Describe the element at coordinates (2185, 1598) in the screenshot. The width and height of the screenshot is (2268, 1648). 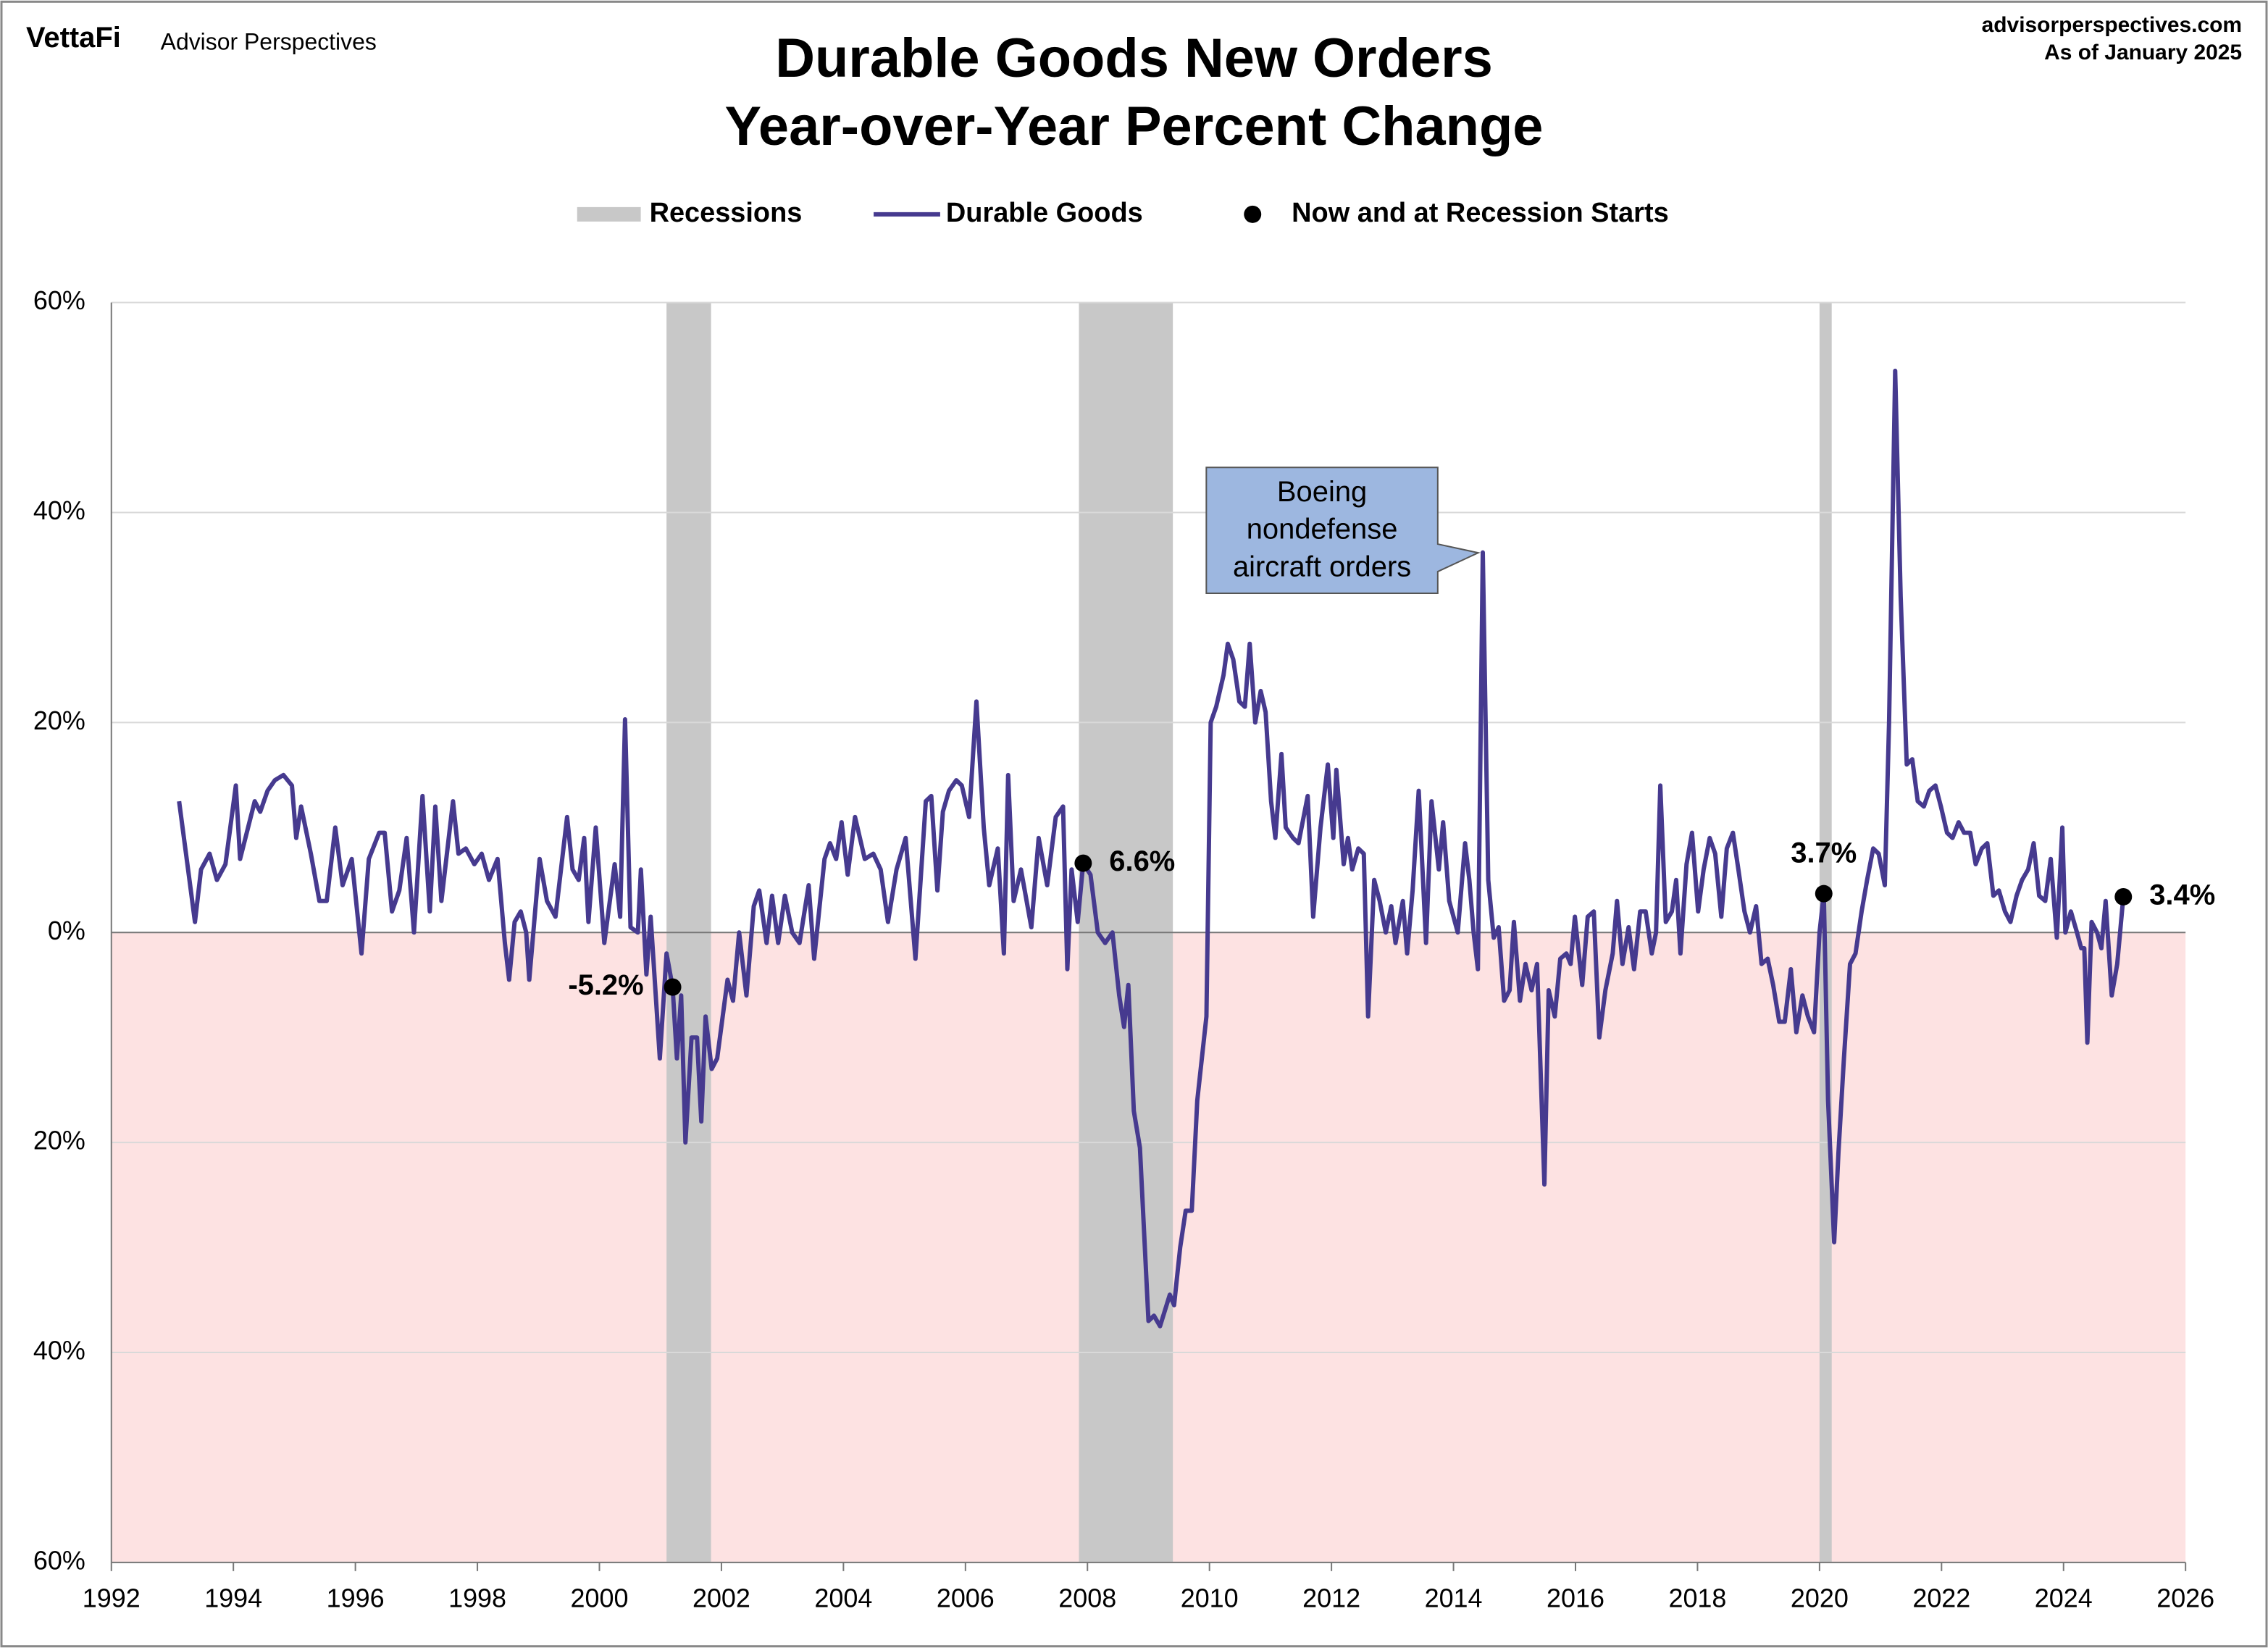
I see `x-tick-label: 2026` at that location.